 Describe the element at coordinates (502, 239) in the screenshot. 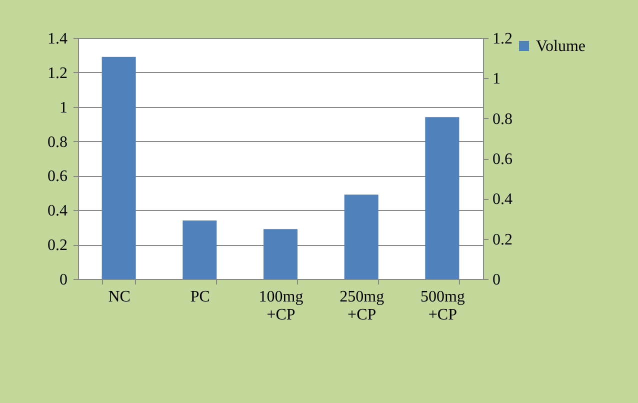

I see `y2-tick-label: 0.2` at that location.